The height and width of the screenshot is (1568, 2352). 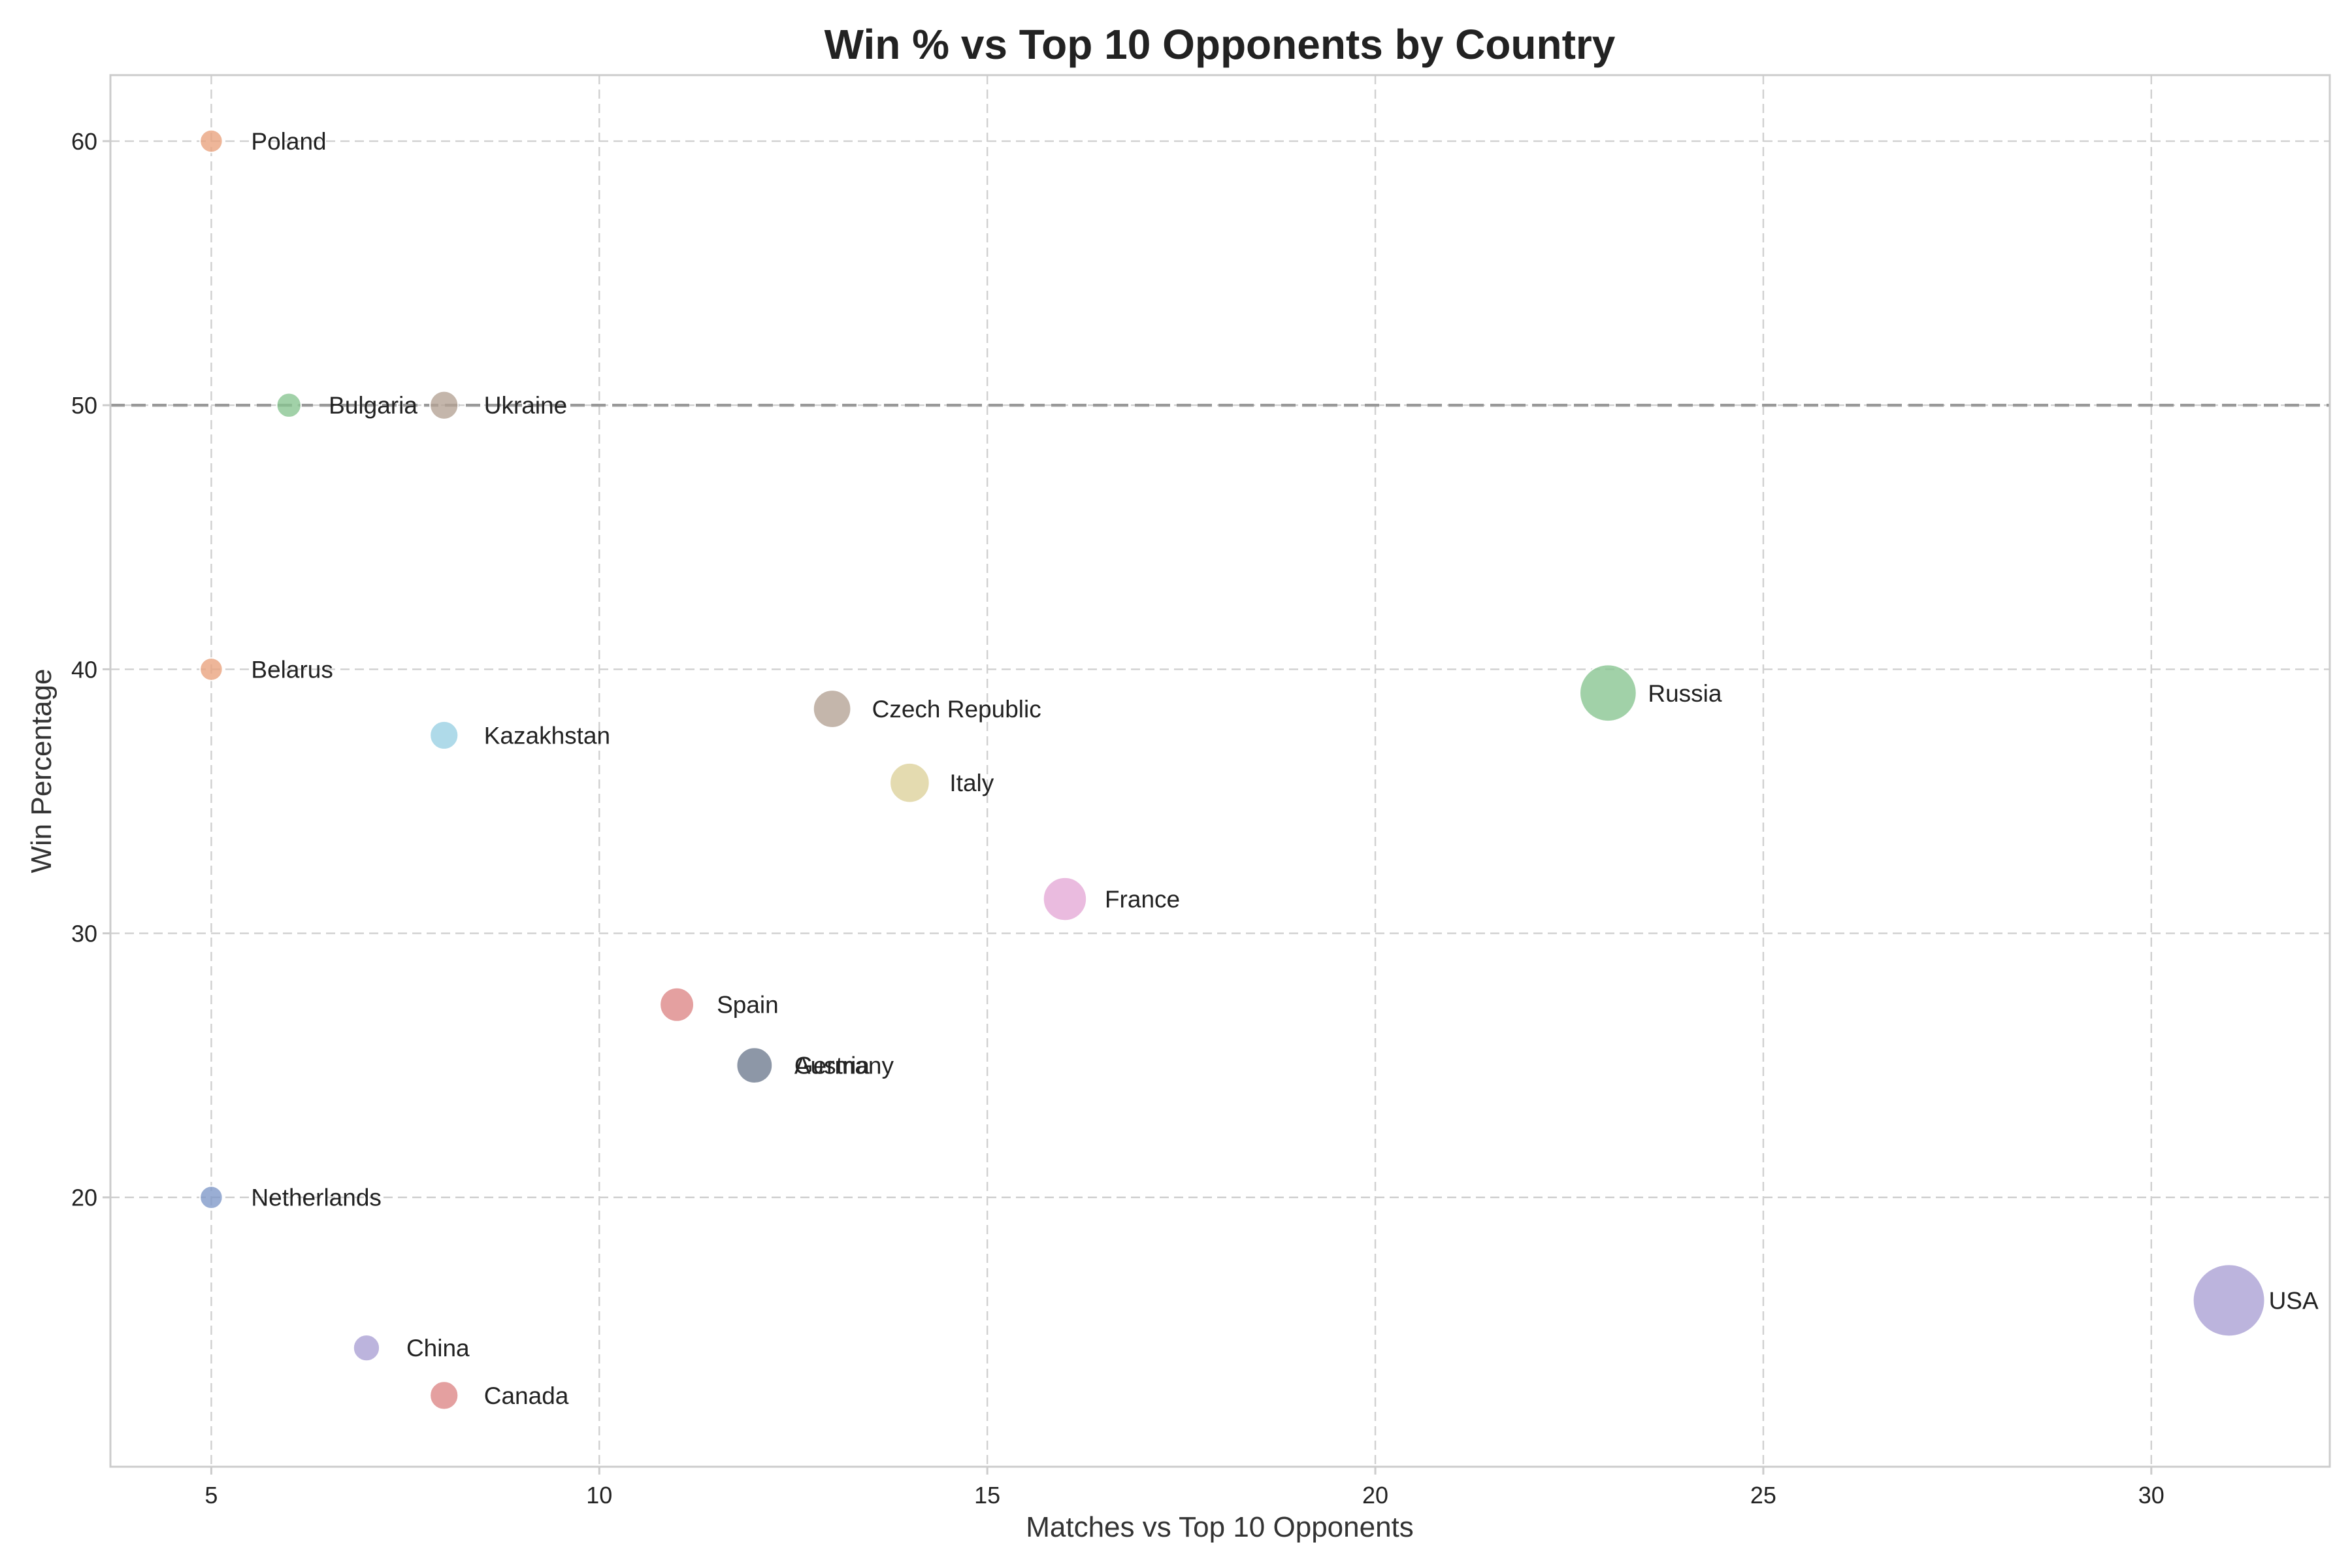 What do you see at coordinates (1685, 693) in the screenshot?
I see `point-label: Russia` at bounding box center [1685, 693].